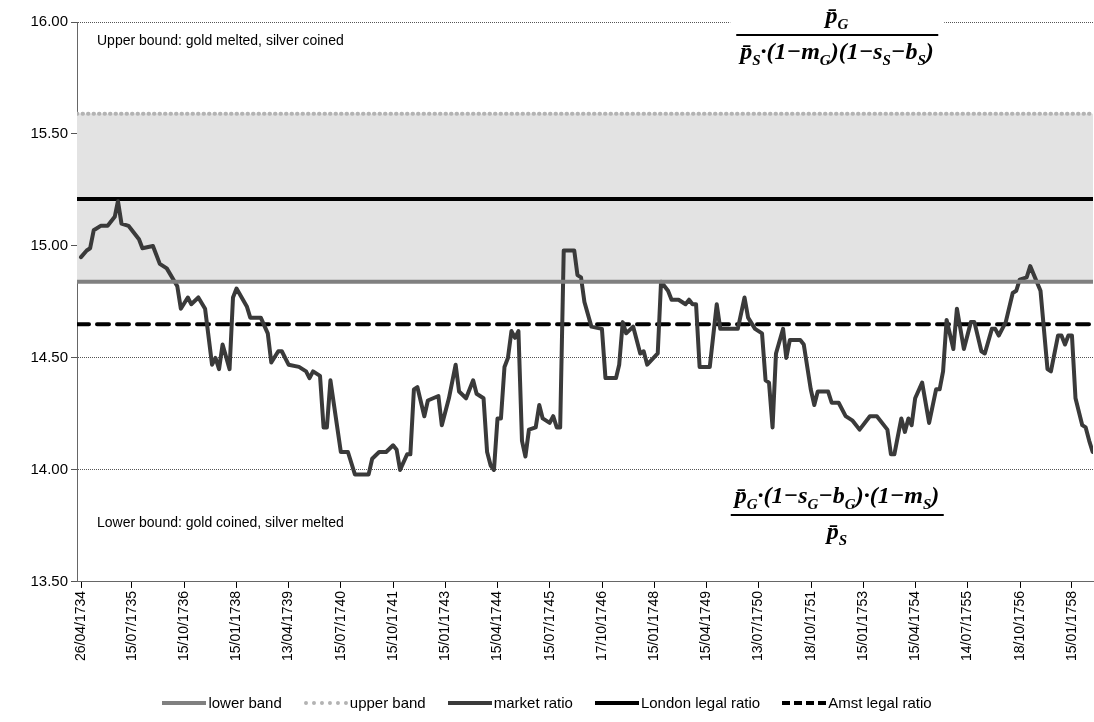 The width and height of the screenshot is (1094, 722). Describe the element at coordinates (79, 626) in the screenshot. I see `x-tick-label: 26/04/1734` at that location.